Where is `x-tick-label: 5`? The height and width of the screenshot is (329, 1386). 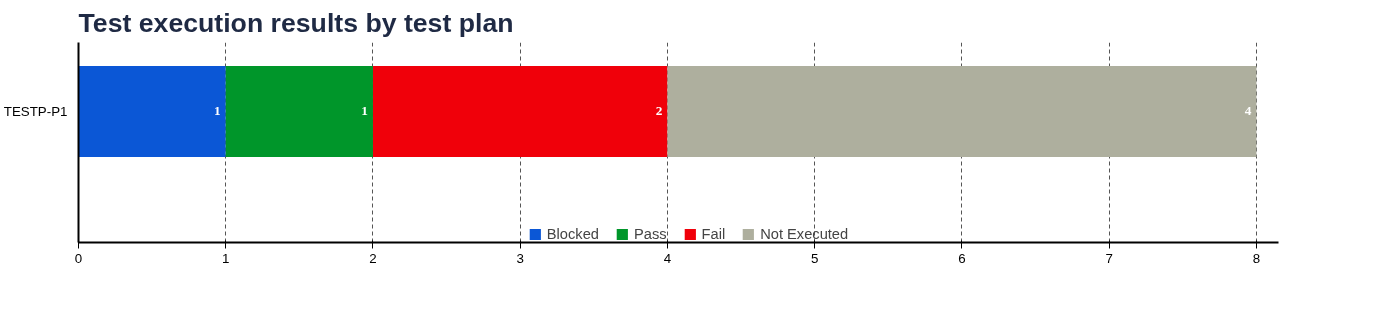
x-tick-label: 5 is located at coordinates (814, 258).